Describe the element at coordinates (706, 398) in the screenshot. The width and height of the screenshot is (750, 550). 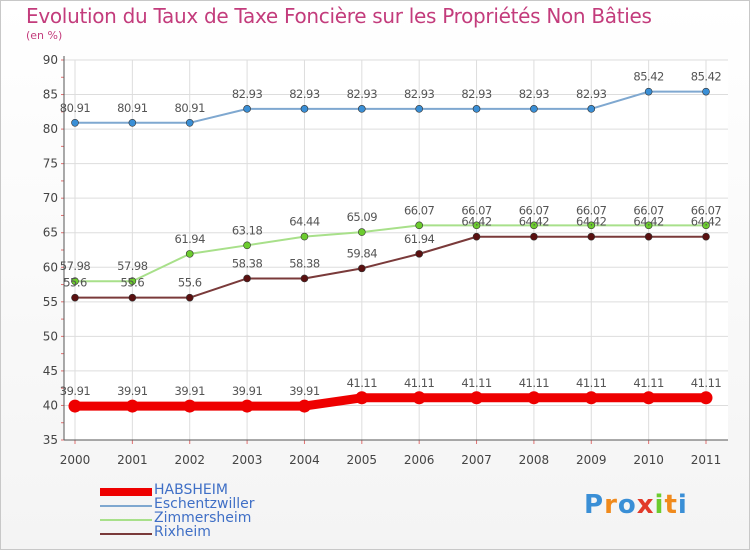
I see `data-point-habsheim-2011` at that location.